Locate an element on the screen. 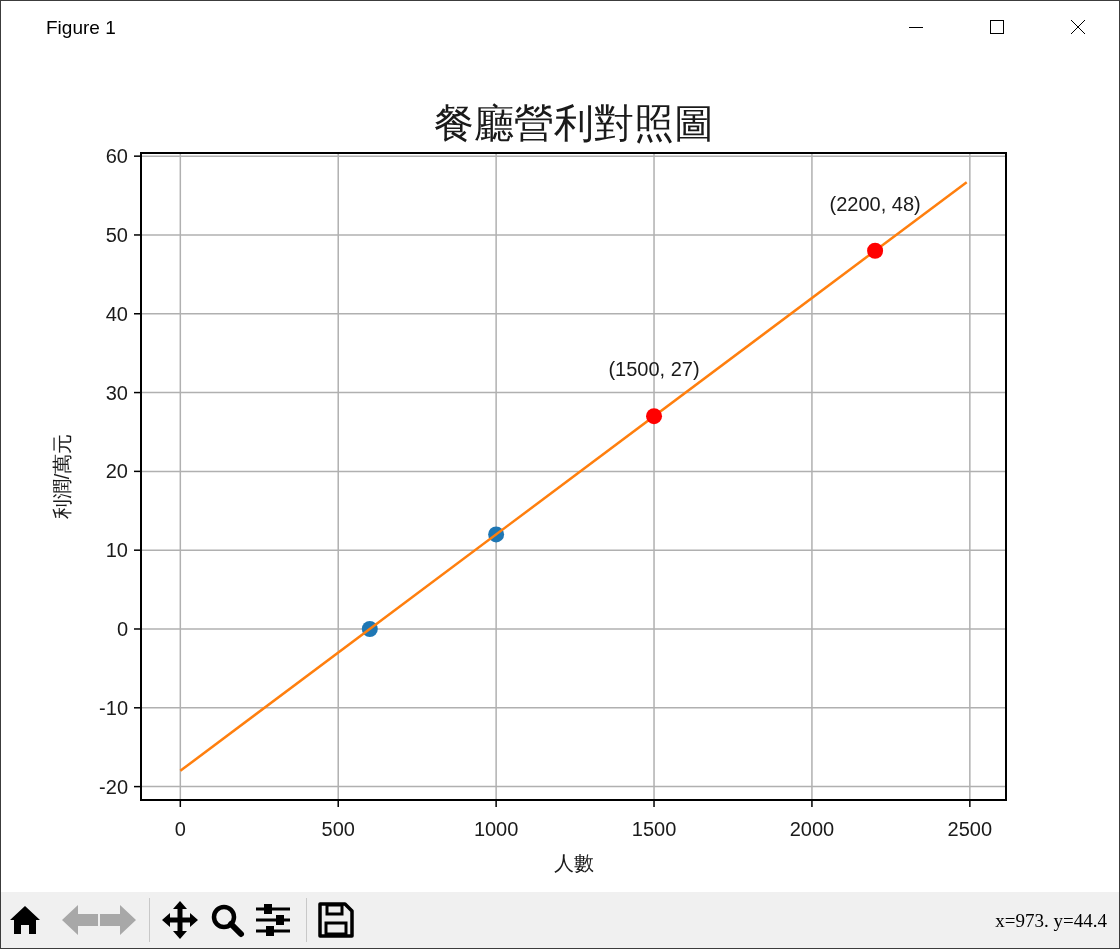 Image resolution: width=1120 pixels, height=949 pixels. window-title: Figure 1 is located at coordinates (81, 27).